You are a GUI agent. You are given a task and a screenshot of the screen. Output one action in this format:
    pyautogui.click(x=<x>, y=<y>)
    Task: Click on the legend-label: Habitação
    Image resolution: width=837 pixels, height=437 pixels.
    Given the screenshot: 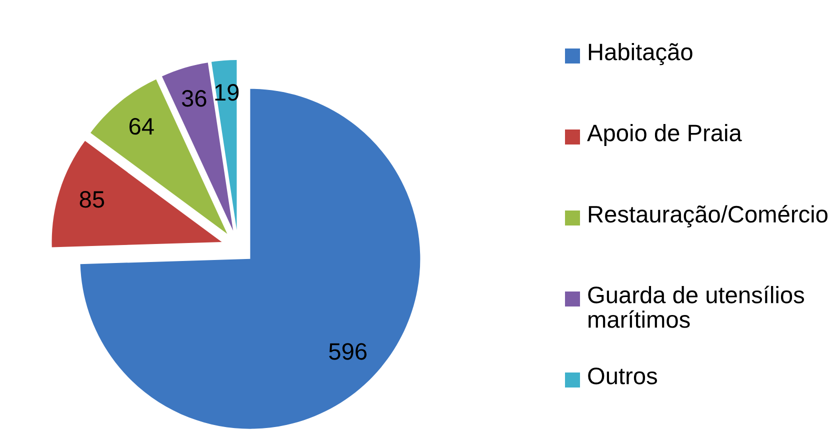 What is the action you would take?
    pyautogui.click(x=640, y=54)
    